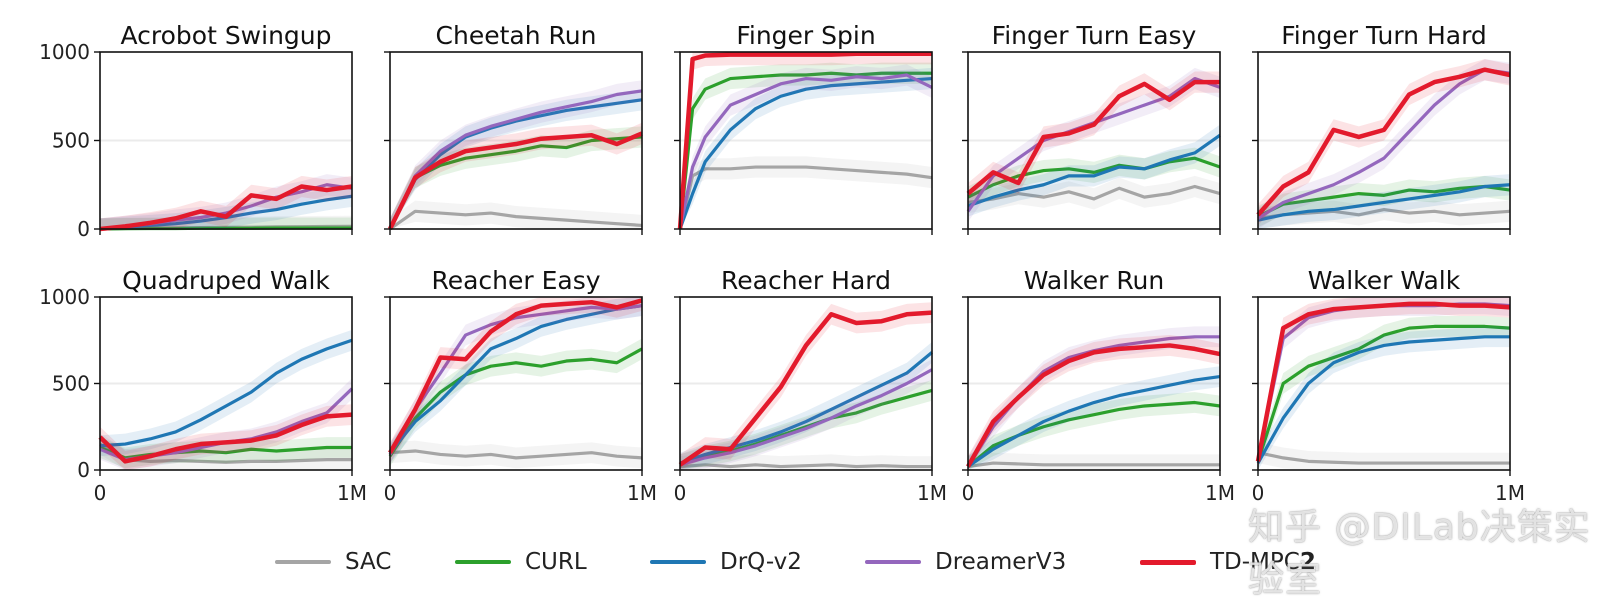 Image resolution: width=1620 pixels, height=602 pixels. What do you see at coordinates (1094, 35) in the screenshot?
I see `panel-title: Finger Turn Easy` at bounding box center [1094, 35].